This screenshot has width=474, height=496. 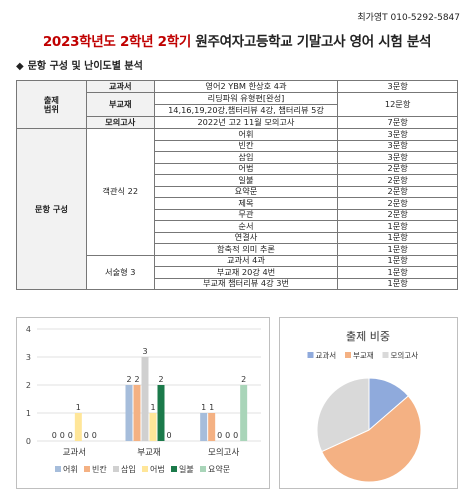 I want to click on y-tick-label: 3, so click(x=28, y=357).